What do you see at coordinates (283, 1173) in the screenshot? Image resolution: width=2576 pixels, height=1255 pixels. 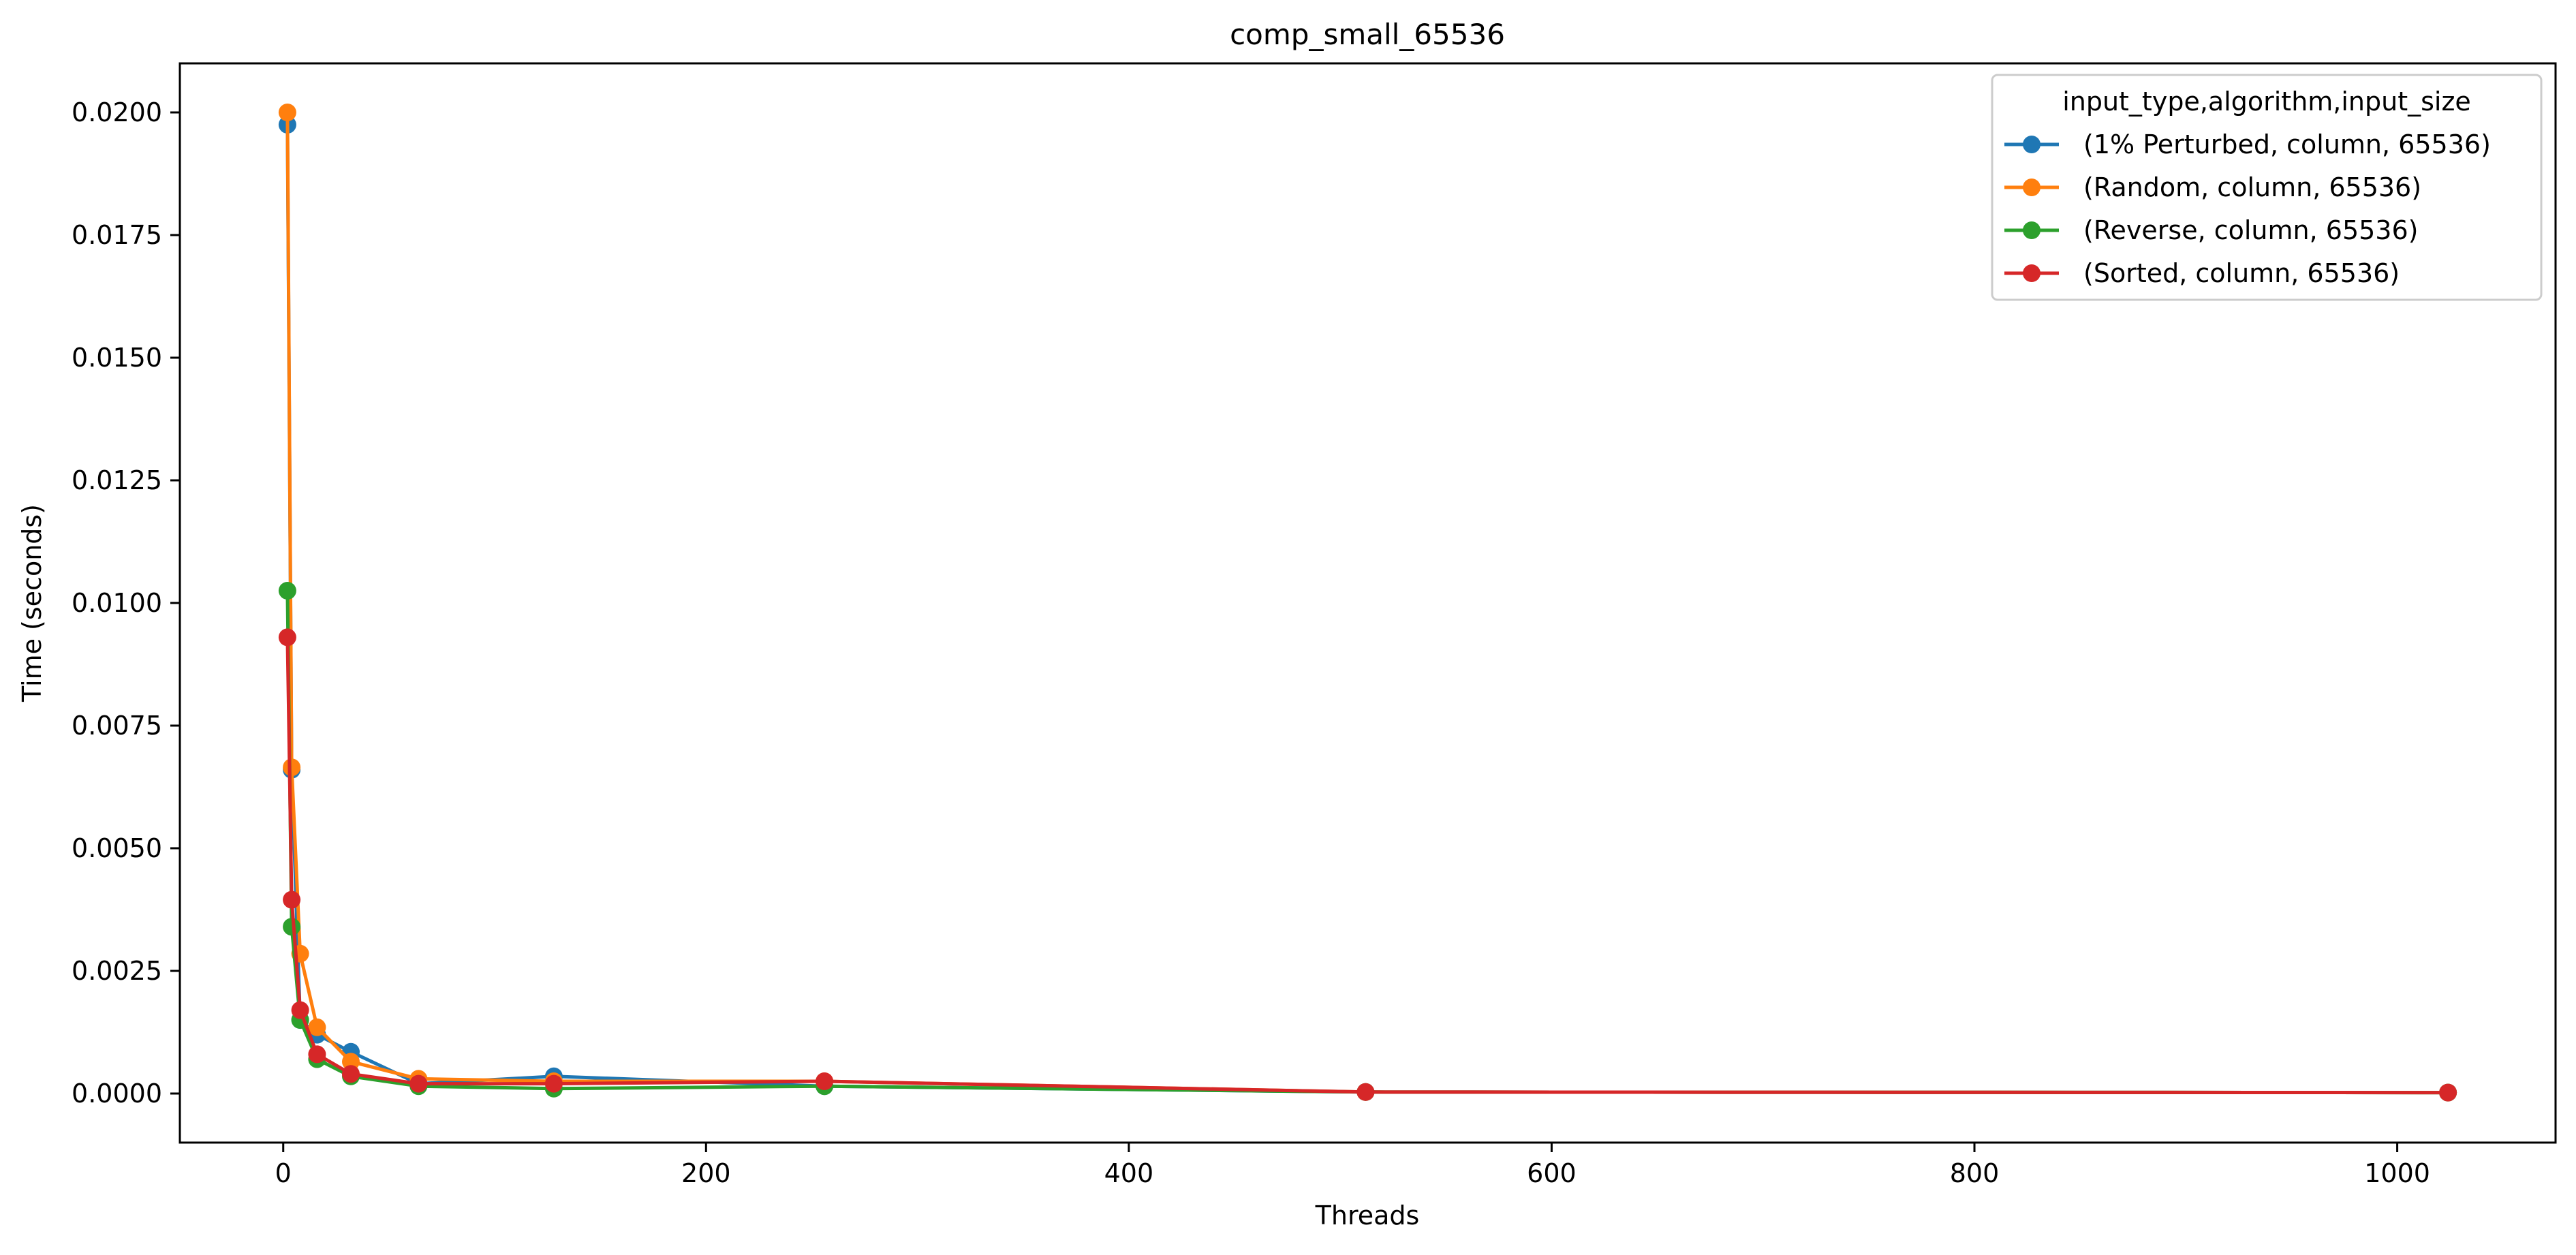 I see `x-tick-label: 0` at bounding box center [283, 1173].